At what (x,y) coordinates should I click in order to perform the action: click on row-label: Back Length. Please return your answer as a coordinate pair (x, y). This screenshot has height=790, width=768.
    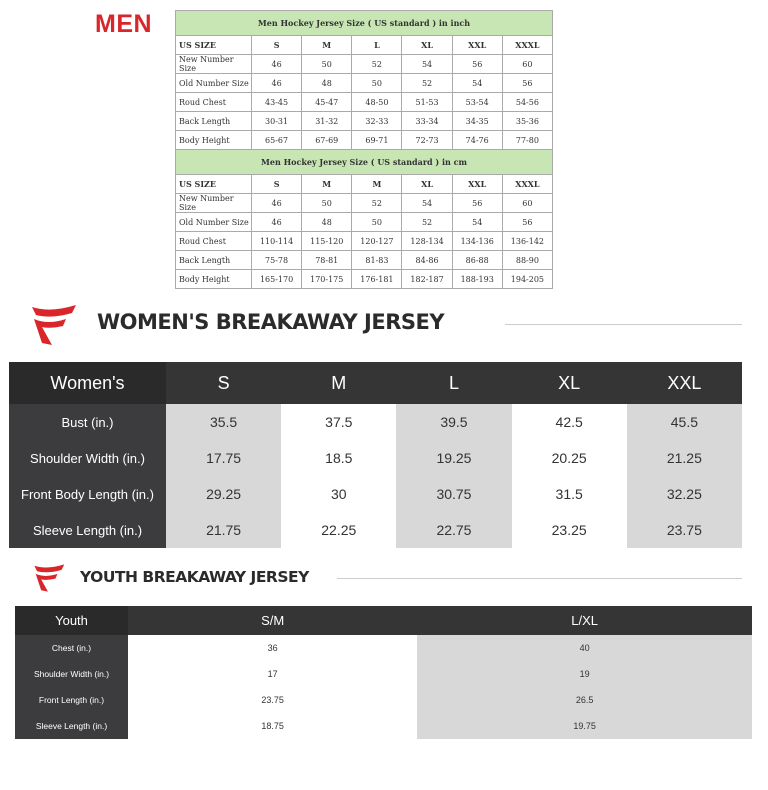
    Looking at the image, I should click on (213, 260).